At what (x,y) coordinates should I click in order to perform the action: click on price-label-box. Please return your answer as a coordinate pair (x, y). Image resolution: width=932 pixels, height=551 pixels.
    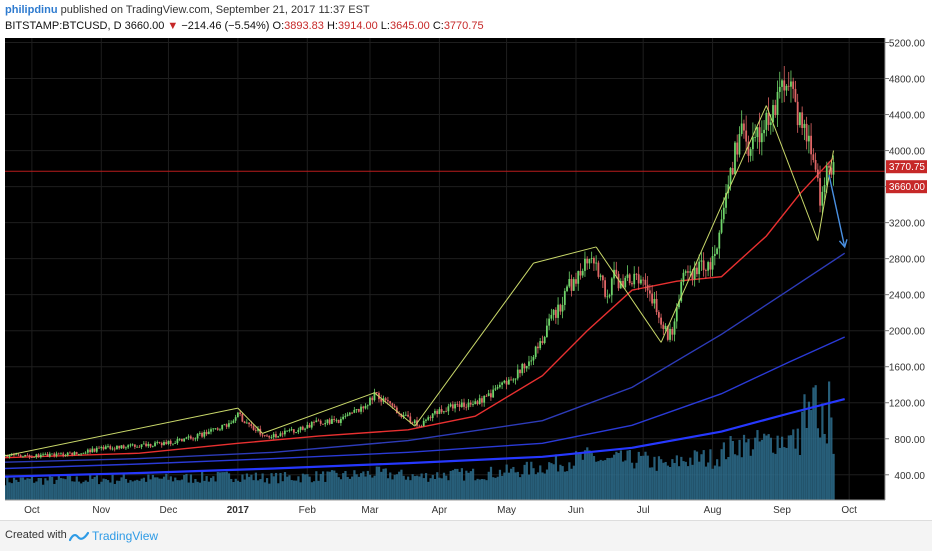
    Looking at the image, I should click on (906, 187).